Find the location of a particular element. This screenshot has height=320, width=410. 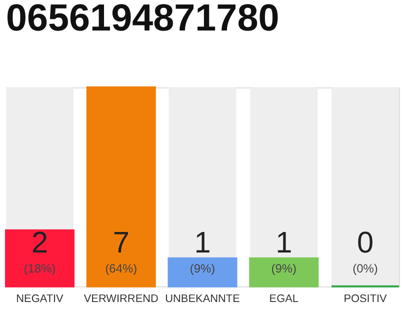

x-tick-label: UNBEKANNTE is located at coordinates (202, 298).